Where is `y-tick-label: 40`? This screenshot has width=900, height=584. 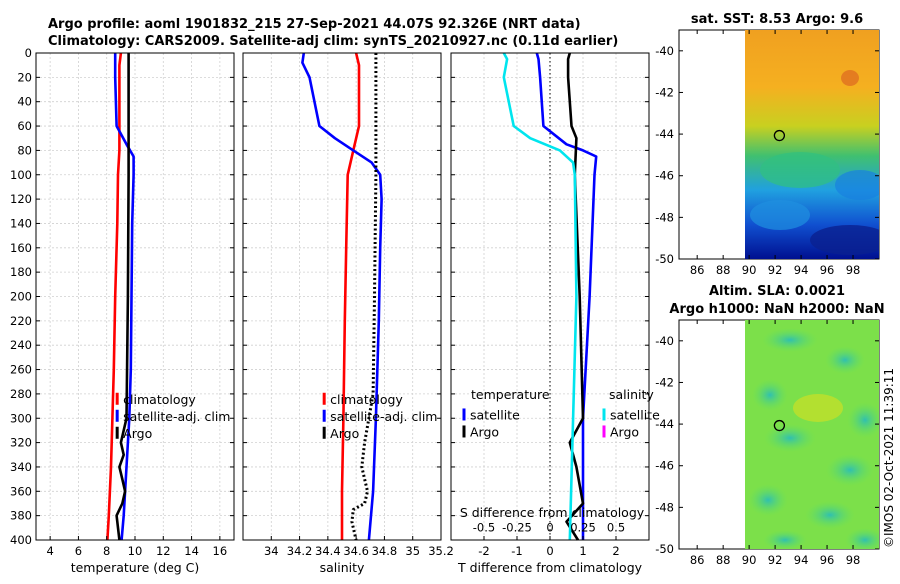 y-tick-label: 40 is located at coordinates (24, 102).